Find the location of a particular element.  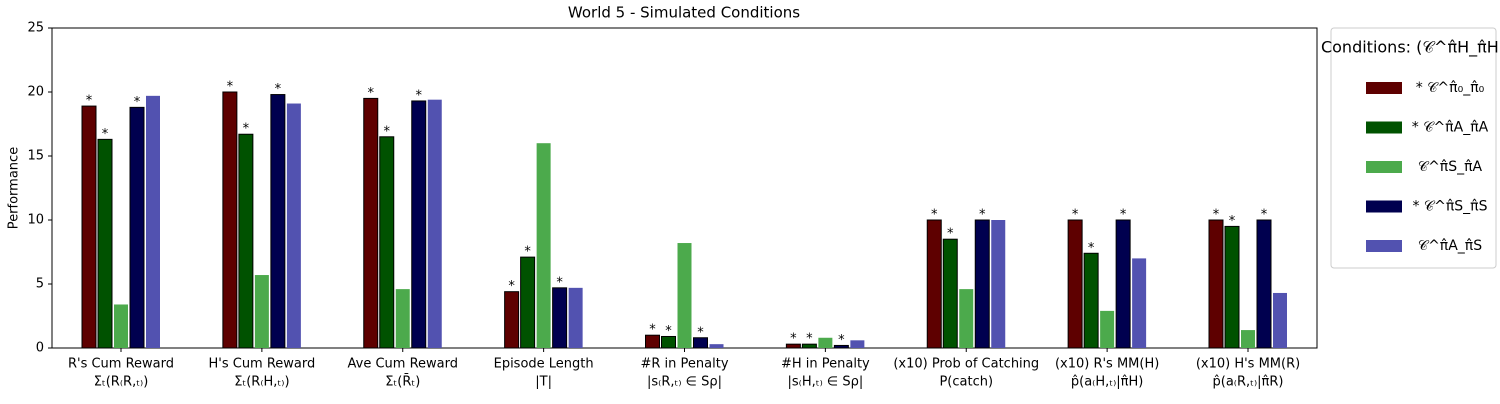

legend-box is located at coordinates (1413, 148).